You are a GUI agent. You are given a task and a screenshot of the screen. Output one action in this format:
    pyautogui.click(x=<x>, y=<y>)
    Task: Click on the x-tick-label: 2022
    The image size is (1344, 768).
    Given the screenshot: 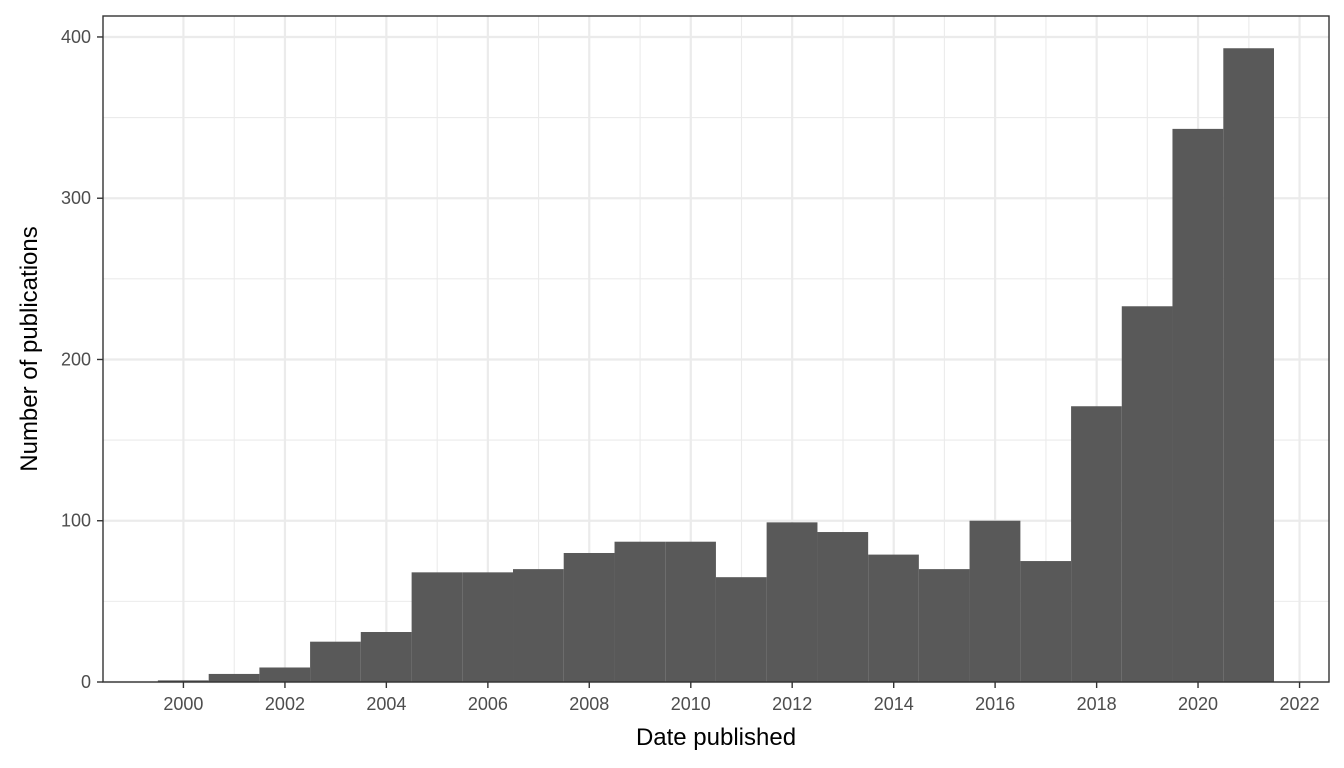 What is the action you would take?
    pyautogui.click(x=1300, y=704)
    